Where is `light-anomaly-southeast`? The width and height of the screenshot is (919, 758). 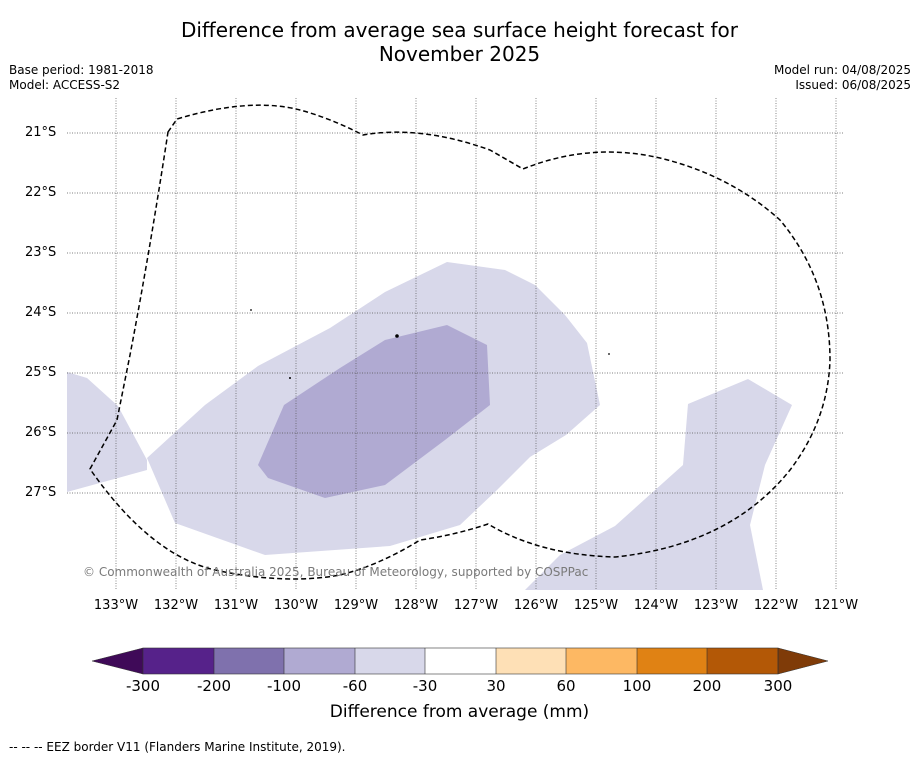
light-anomaly-southeast is located at coordinates (658, 484).